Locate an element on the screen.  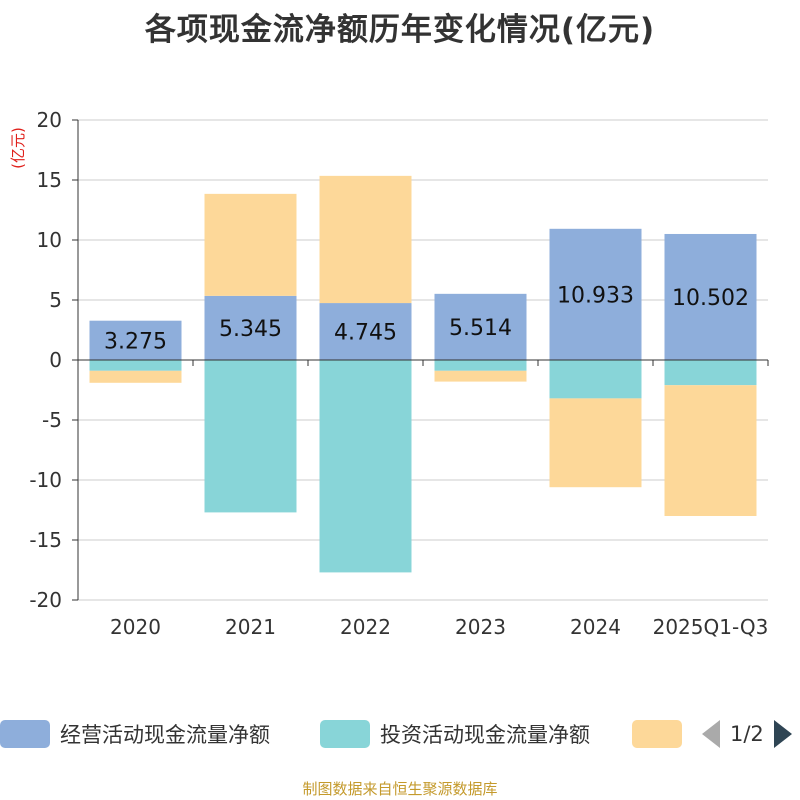
bar-data-labels: 3.275 5.345 4.745 5.514 10.933 10.502 is located at coordinates (426, 318).